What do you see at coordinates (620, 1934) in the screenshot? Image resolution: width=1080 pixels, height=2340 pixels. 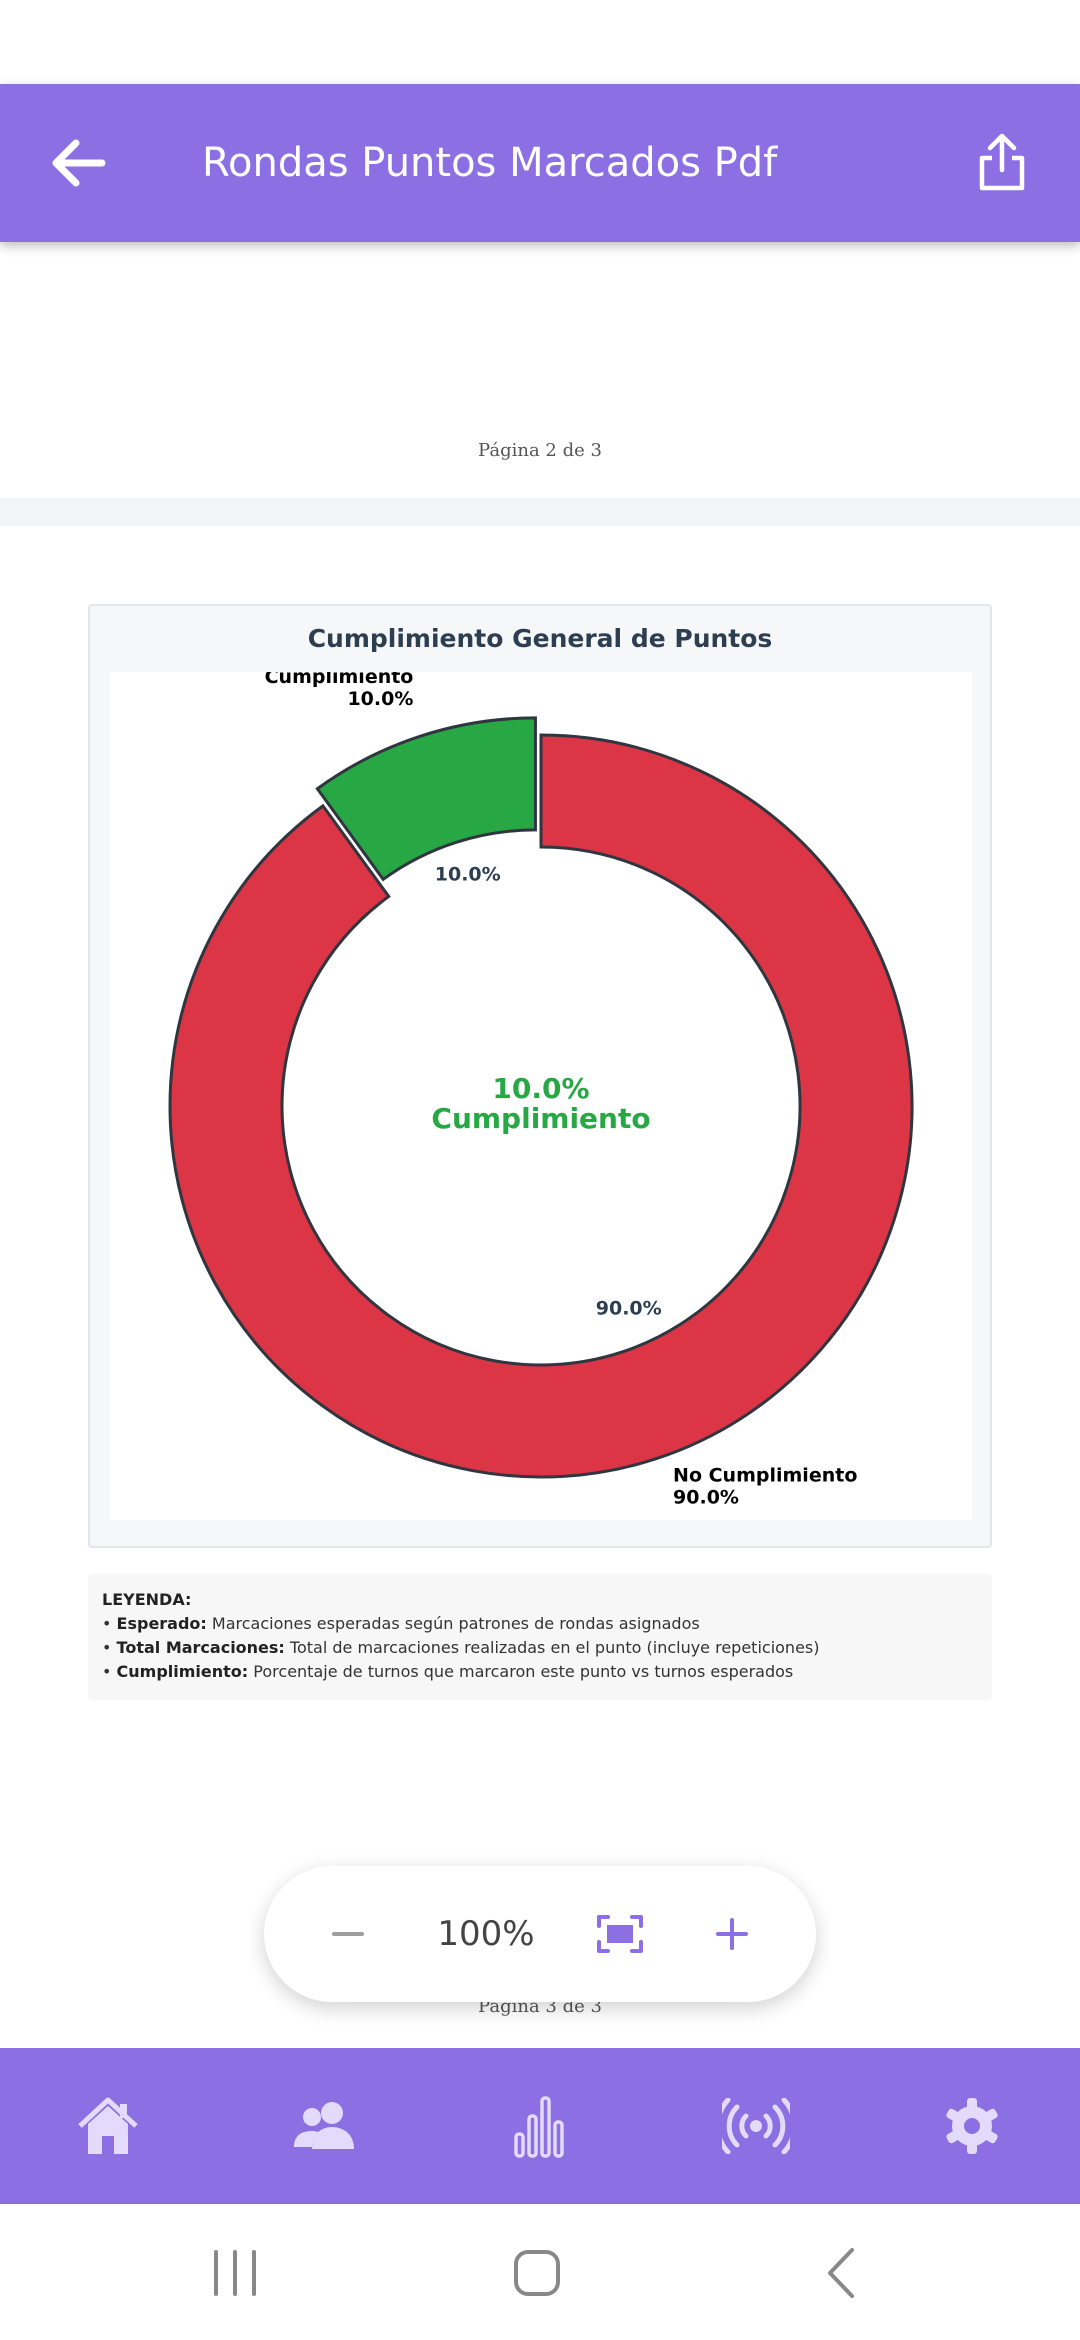 I see `fit-screen-icon` at bounding box center [620, 1934].